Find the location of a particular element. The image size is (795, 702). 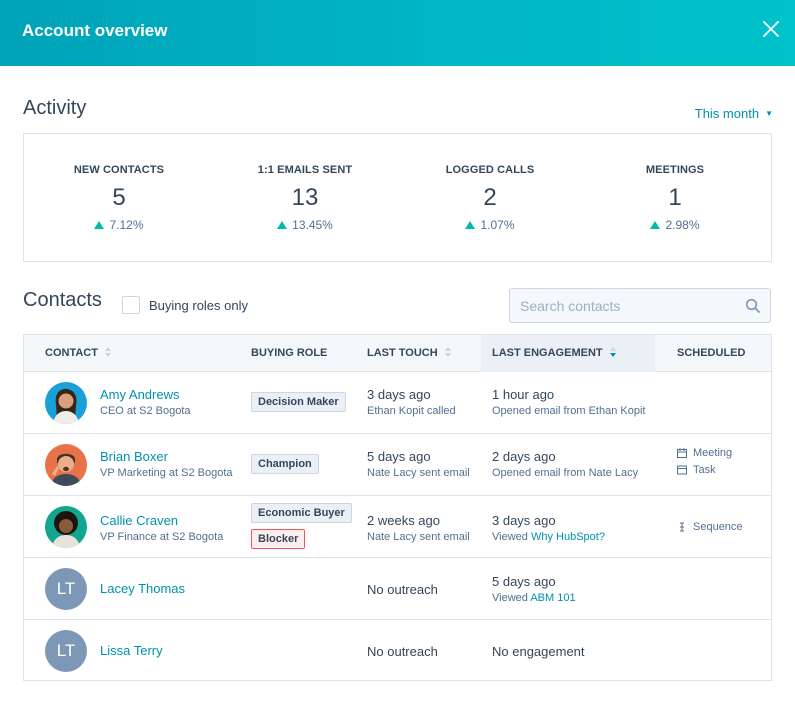

search-box is located at coordinates (640, 305).